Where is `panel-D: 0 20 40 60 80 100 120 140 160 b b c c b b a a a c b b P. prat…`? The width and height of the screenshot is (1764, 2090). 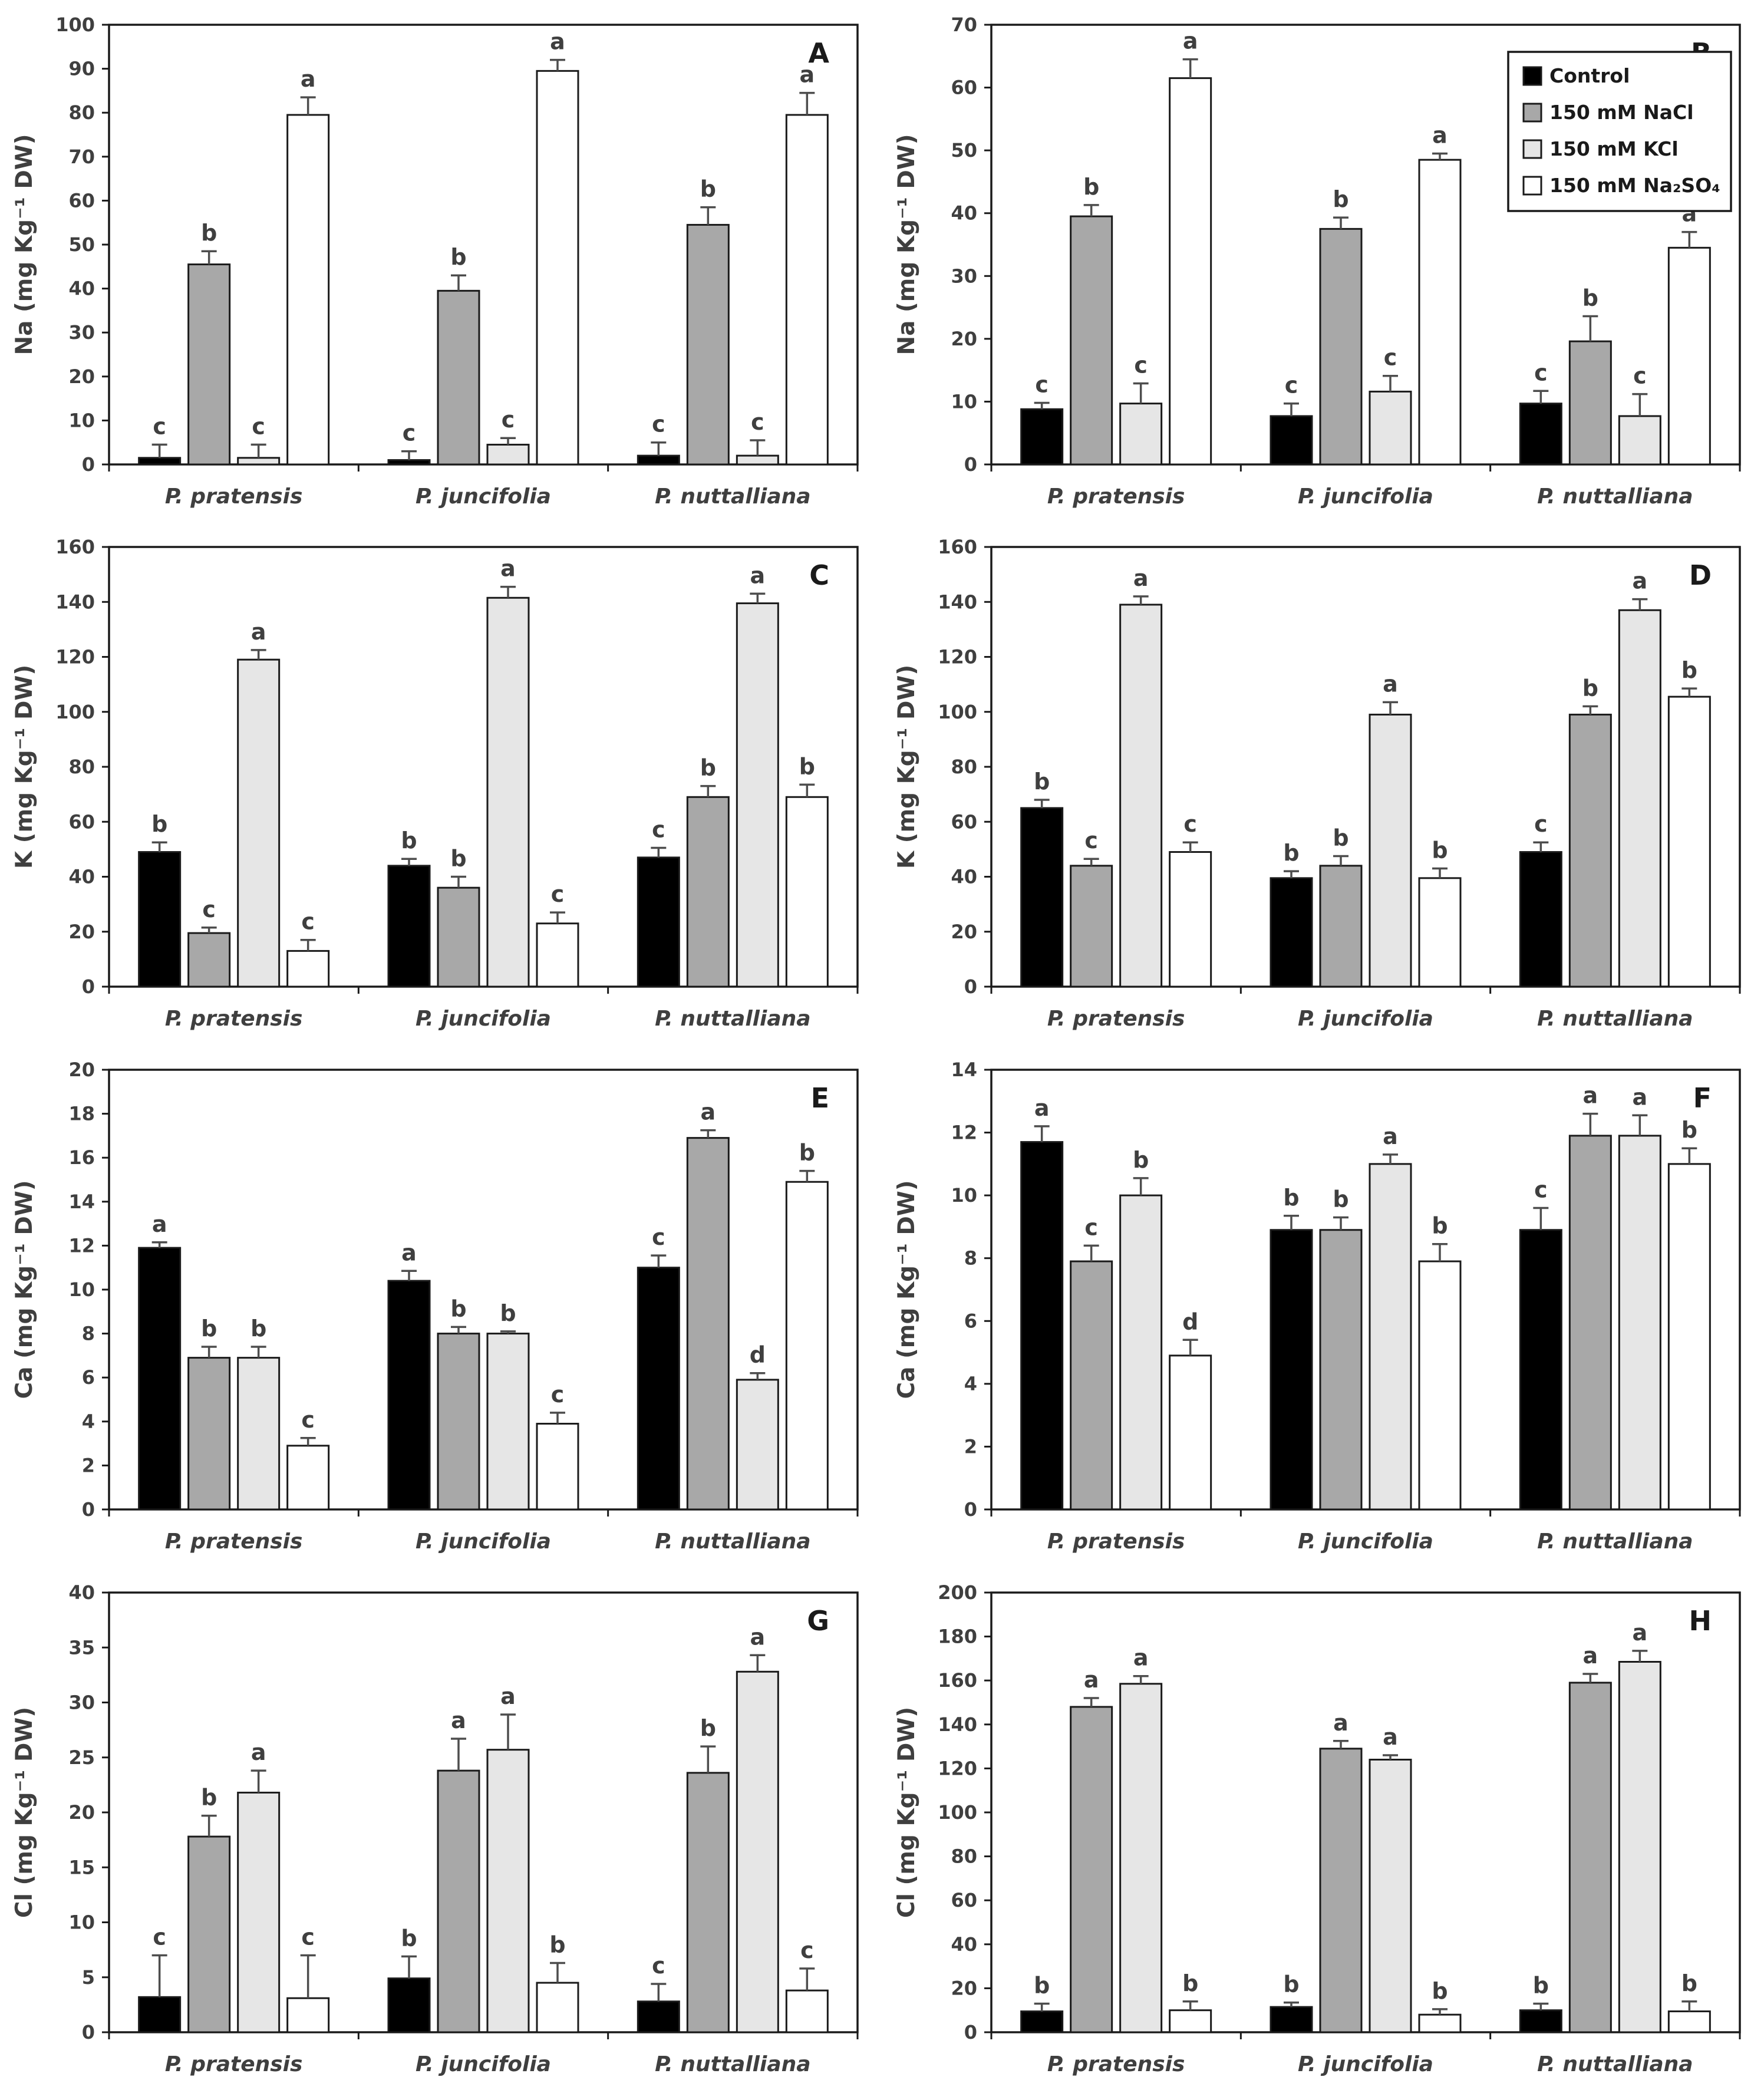
panel-D: 0 20 40 60 80 100 120 140 160 b b c c b b a a a c b b P. prat… is located at coordinates (1323, 783).